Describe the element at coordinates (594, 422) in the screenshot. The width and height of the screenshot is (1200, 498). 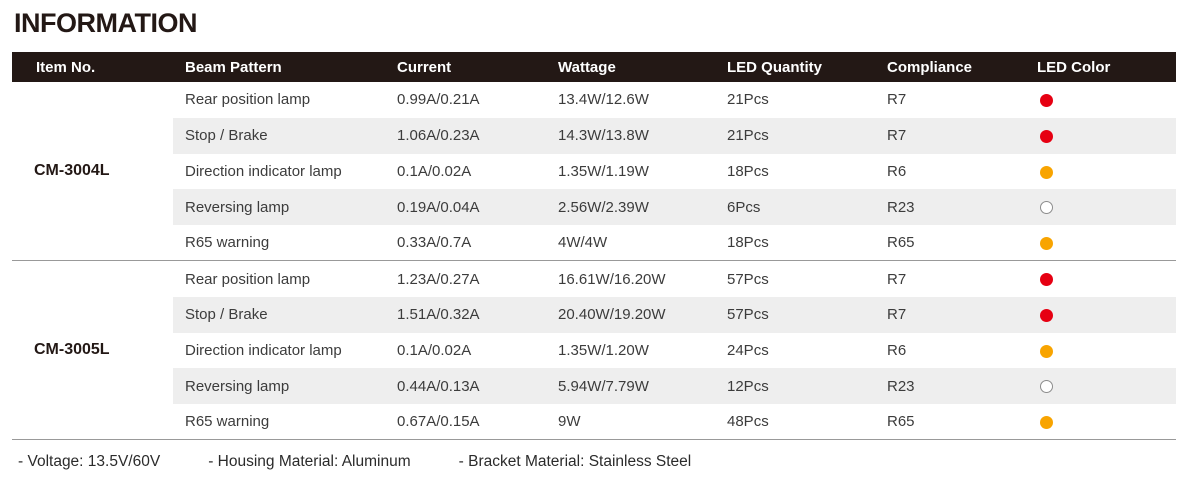
I see `table-row: R65 warning 0.67A/0.15A 9W 48Pcs R65` at that location.